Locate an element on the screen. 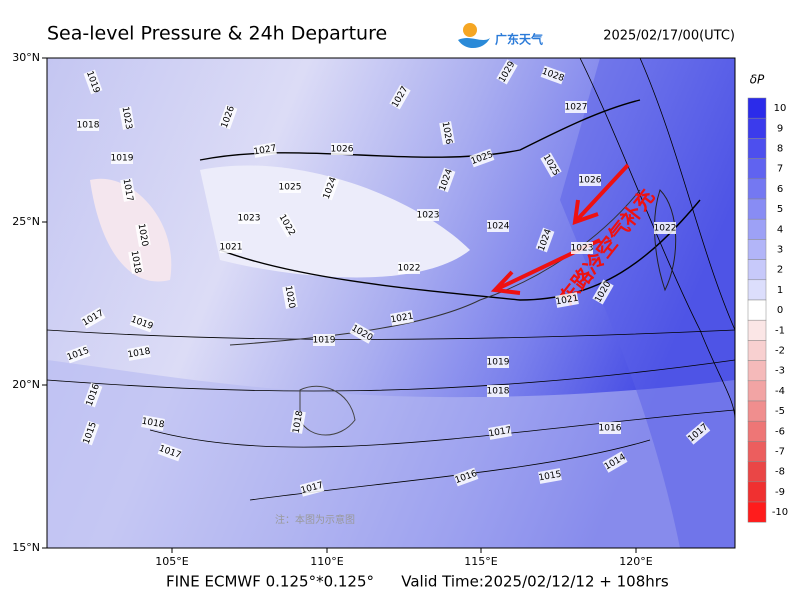 The image size is (800, 604). watermark: 注：本图为示意图 is located at coordinates (315, 519).